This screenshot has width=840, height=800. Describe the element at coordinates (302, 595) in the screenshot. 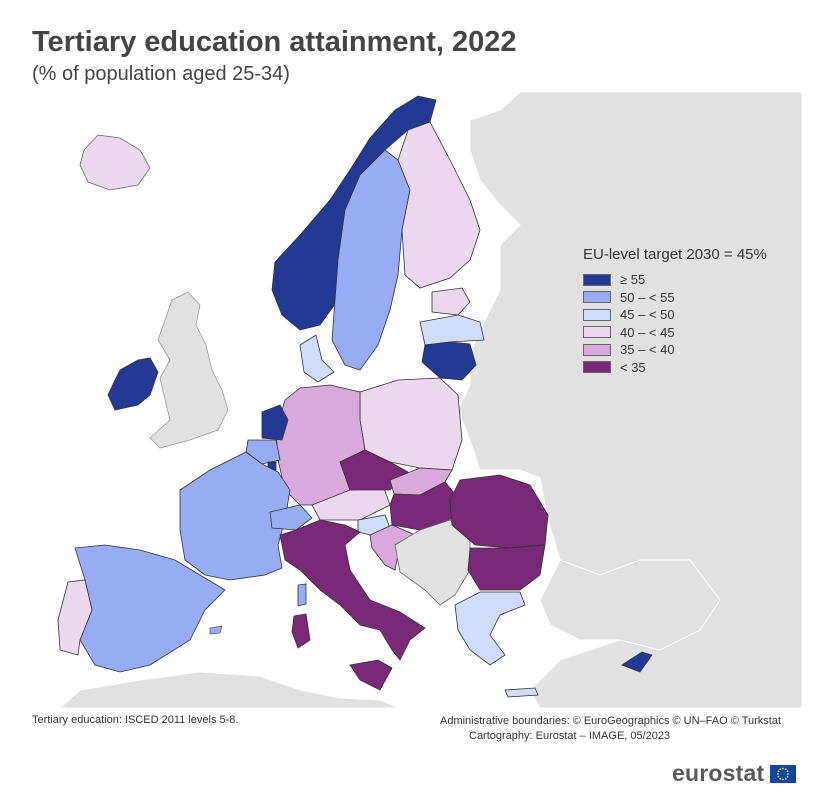

I see `corsica` at that location.